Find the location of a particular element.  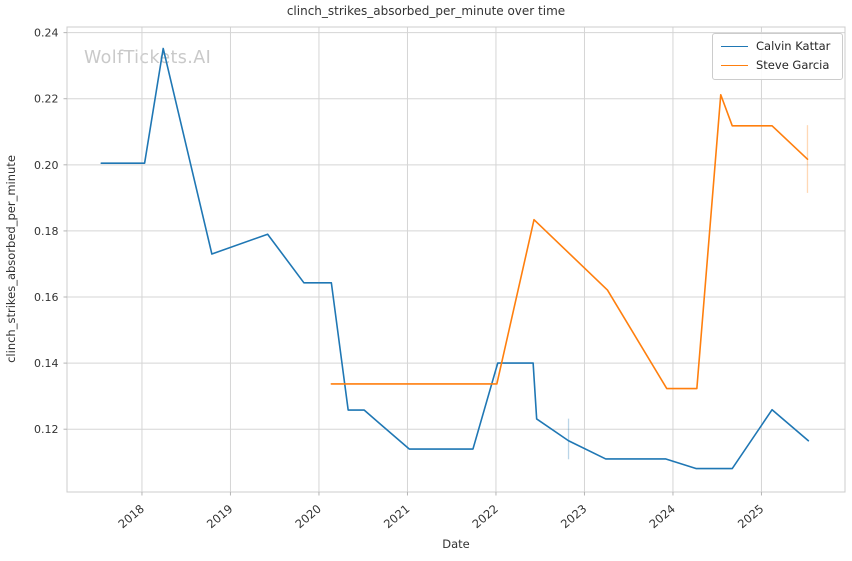

x-tick-label: 2023 is located at coordinates (573, 517).